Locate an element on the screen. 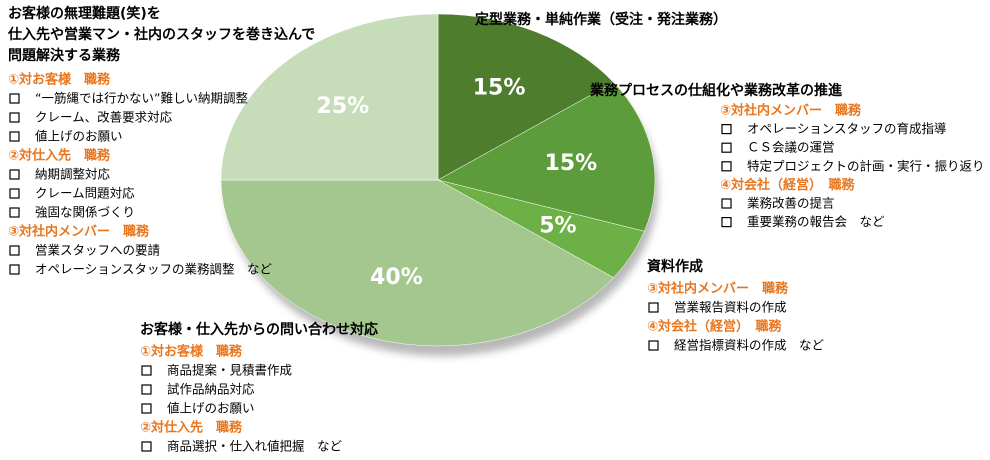 Image resolution: width=990 pixels, height=460 pixels. slice-label: 25% is located at coordinates (343, 106).